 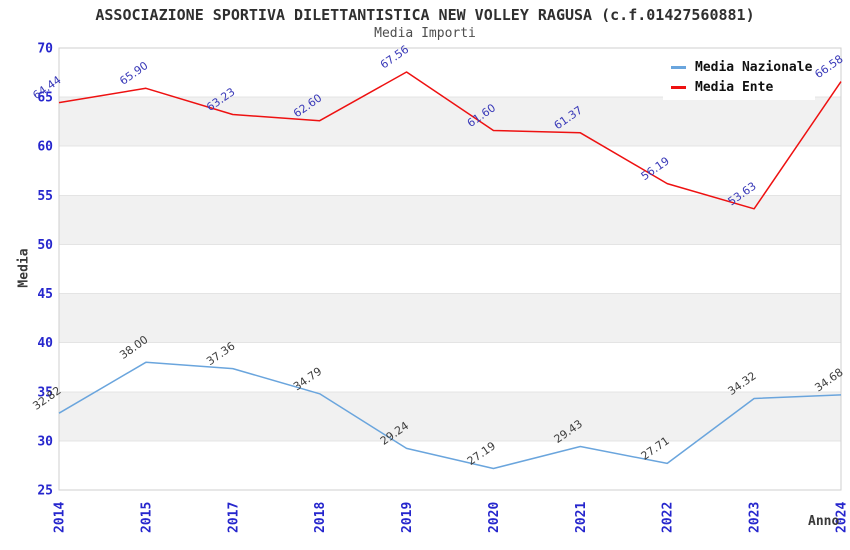 What do you see at coordinates (45, 343) in the screenshot?
I see `y-tick-label: 40` at bounding box center [45, 343].